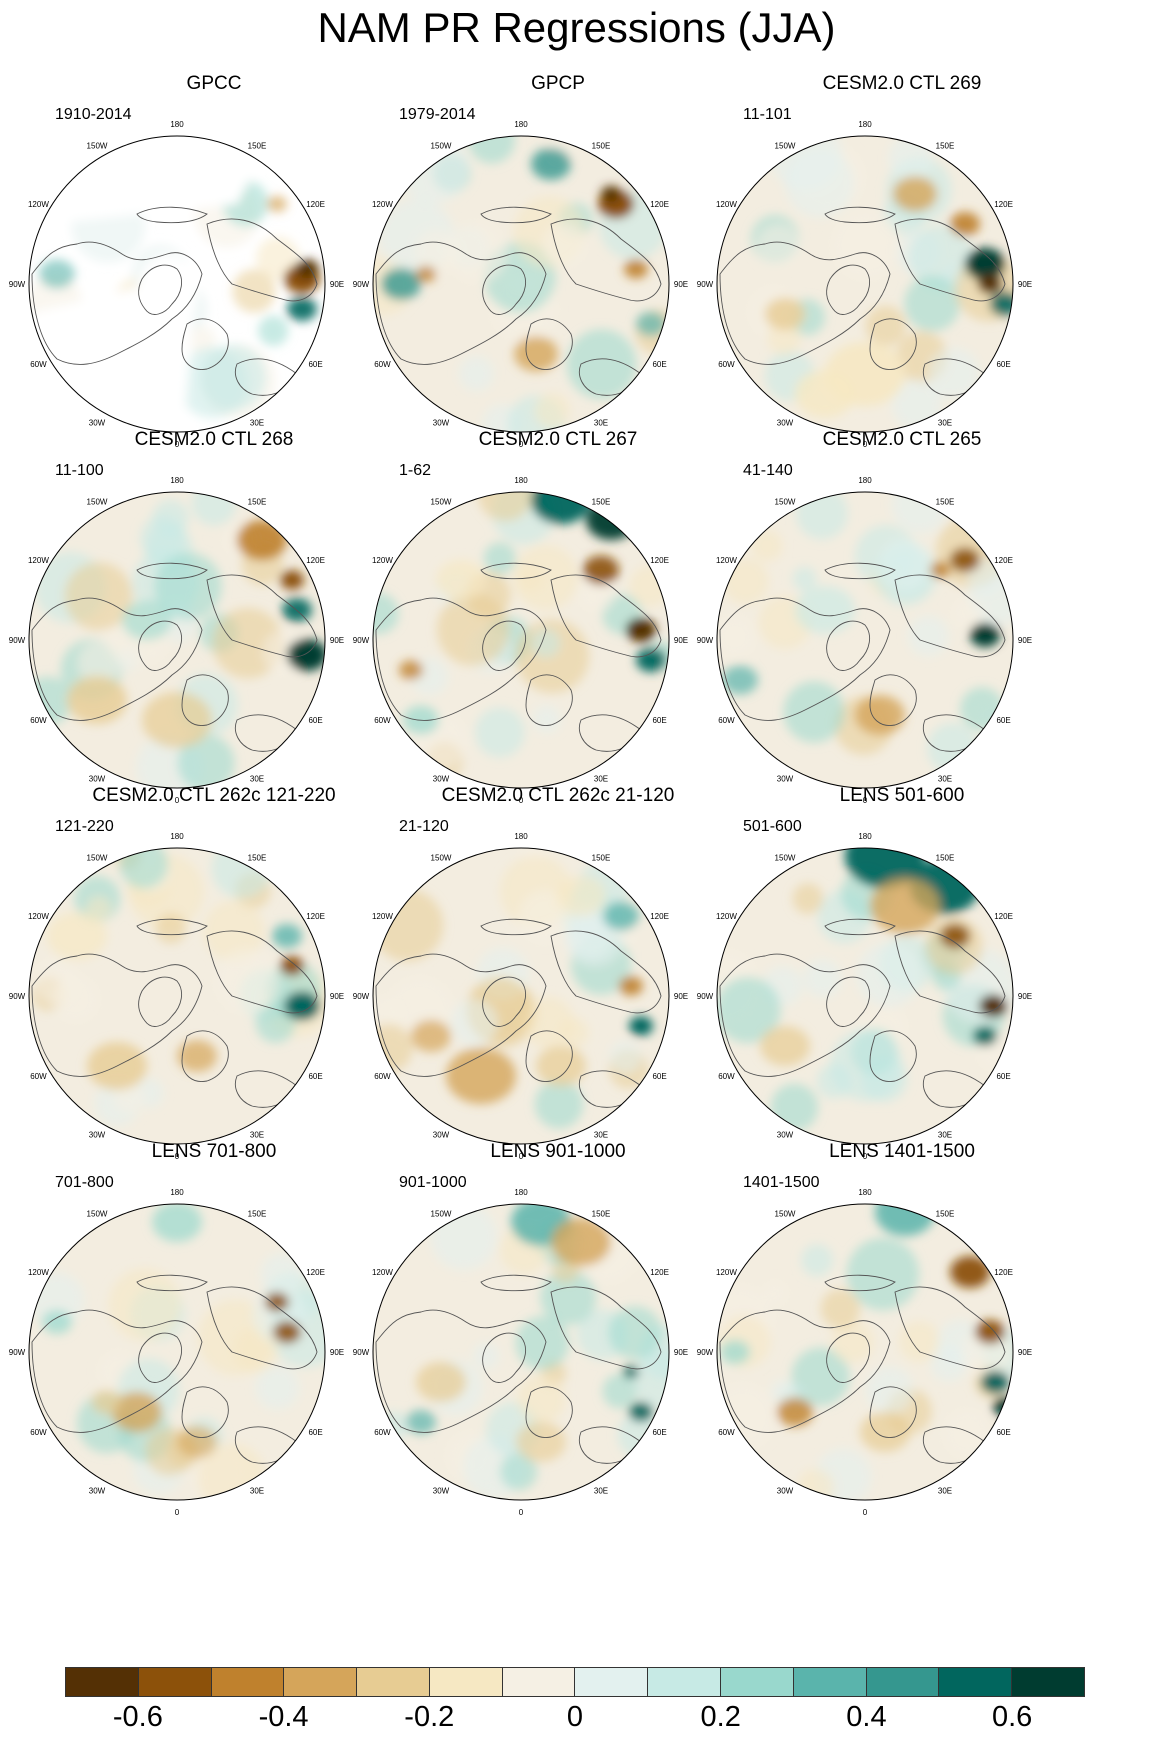 This screenshot has width=1153, height=1738. Describe the element at coordinates (429, 1717) in the screenshot. I see `colorbar-label: -0.2` at that location.